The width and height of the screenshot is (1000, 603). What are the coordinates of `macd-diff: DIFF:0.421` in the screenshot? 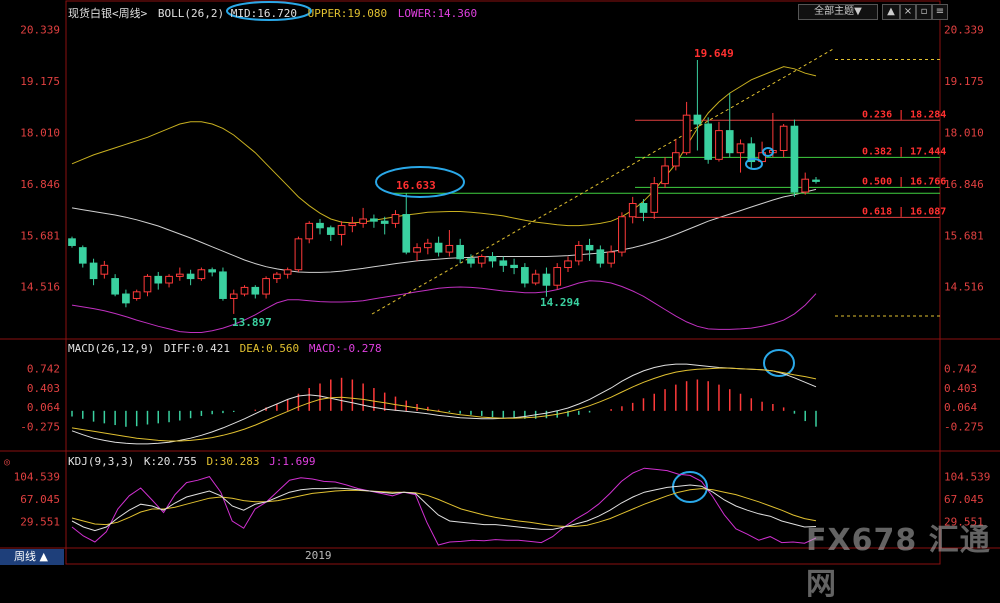 It's located at (196, 348).